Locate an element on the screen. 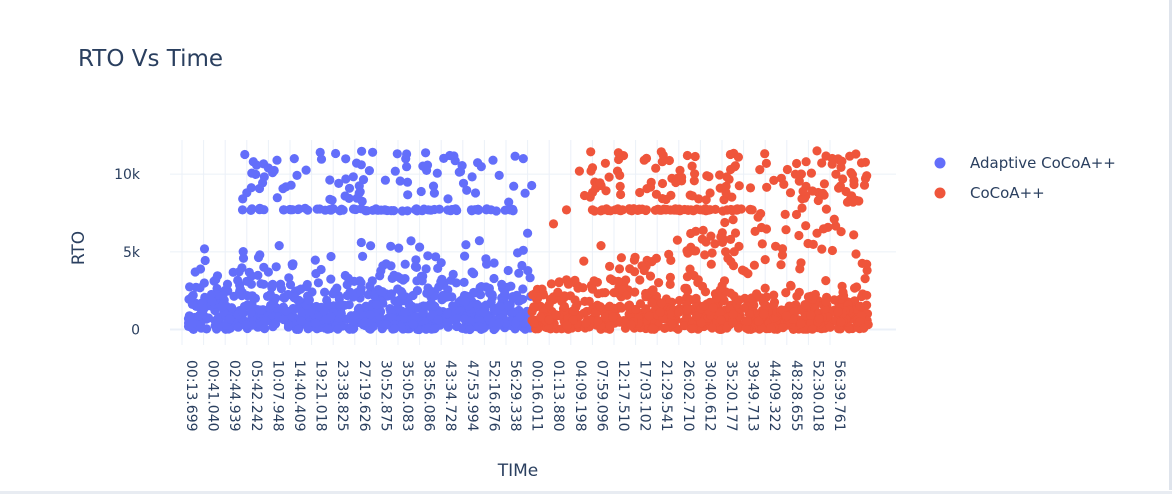  right-frame-edge is located at coordinates (1170, 245).